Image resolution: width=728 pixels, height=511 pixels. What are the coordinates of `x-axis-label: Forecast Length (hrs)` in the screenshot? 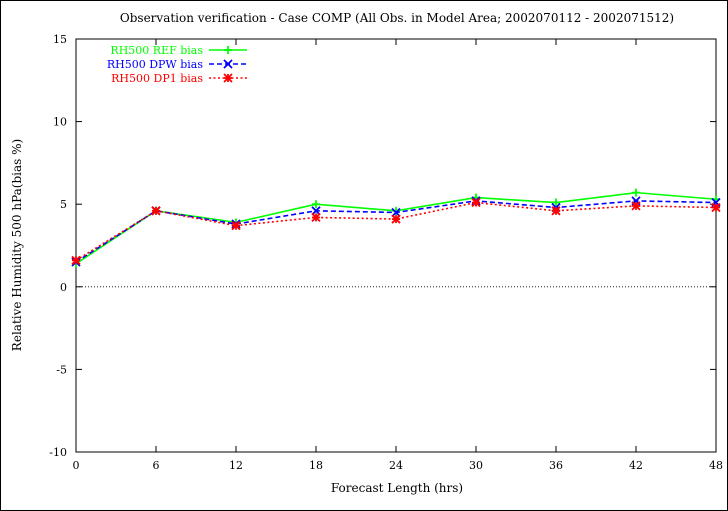 It's located at (397, 488).